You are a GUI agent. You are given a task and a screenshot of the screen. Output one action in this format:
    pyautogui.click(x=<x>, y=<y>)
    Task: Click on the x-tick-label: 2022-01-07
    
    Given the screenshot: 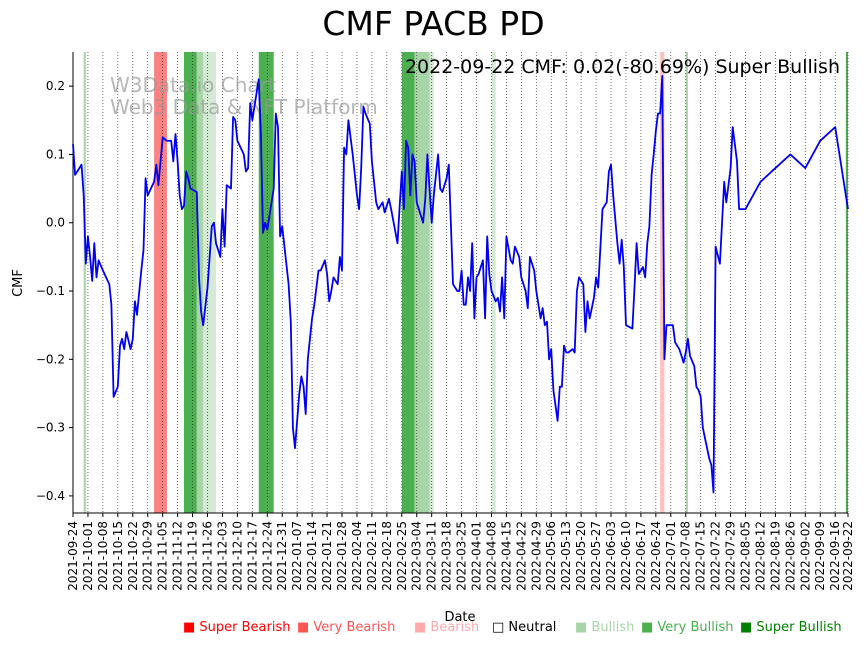 What is the action you would take?
    pyautogui.click(x=297, y=556)
    